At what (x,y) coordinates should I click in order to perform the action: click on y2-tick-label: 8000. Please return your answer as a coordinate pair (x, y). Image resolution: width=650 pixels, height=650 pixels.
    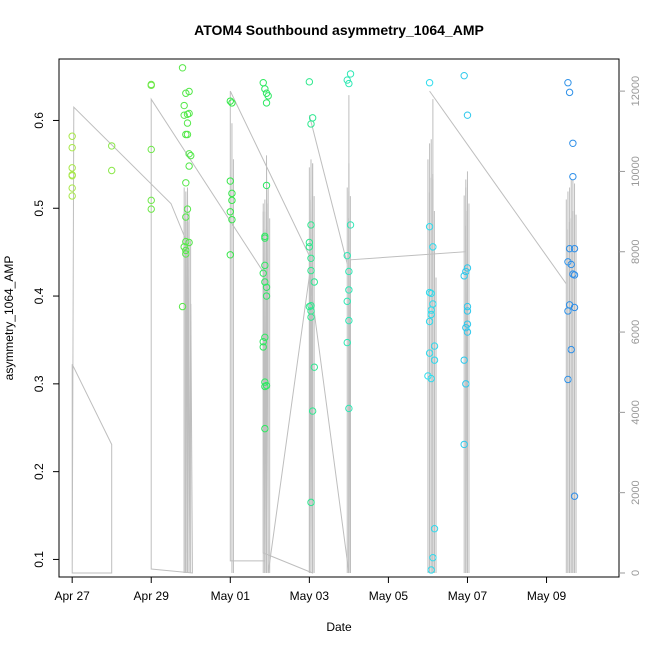
    Looking at the image, I should click on (636, 252).